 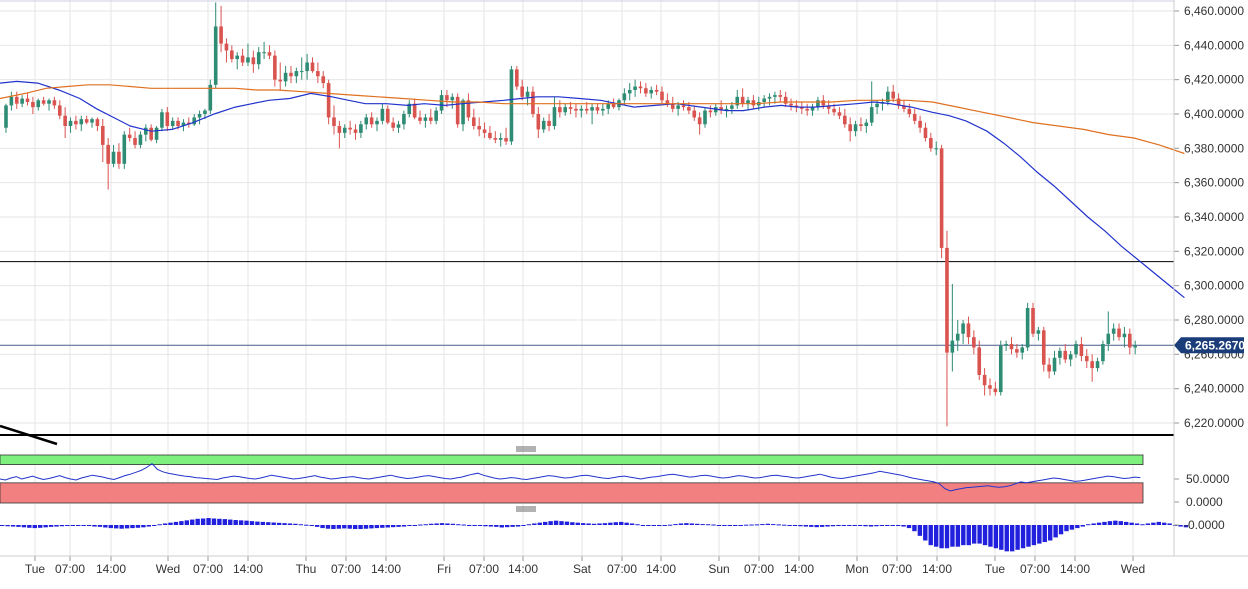 I want to click on time-axis-label: Tue, so click(x=35, y=569).